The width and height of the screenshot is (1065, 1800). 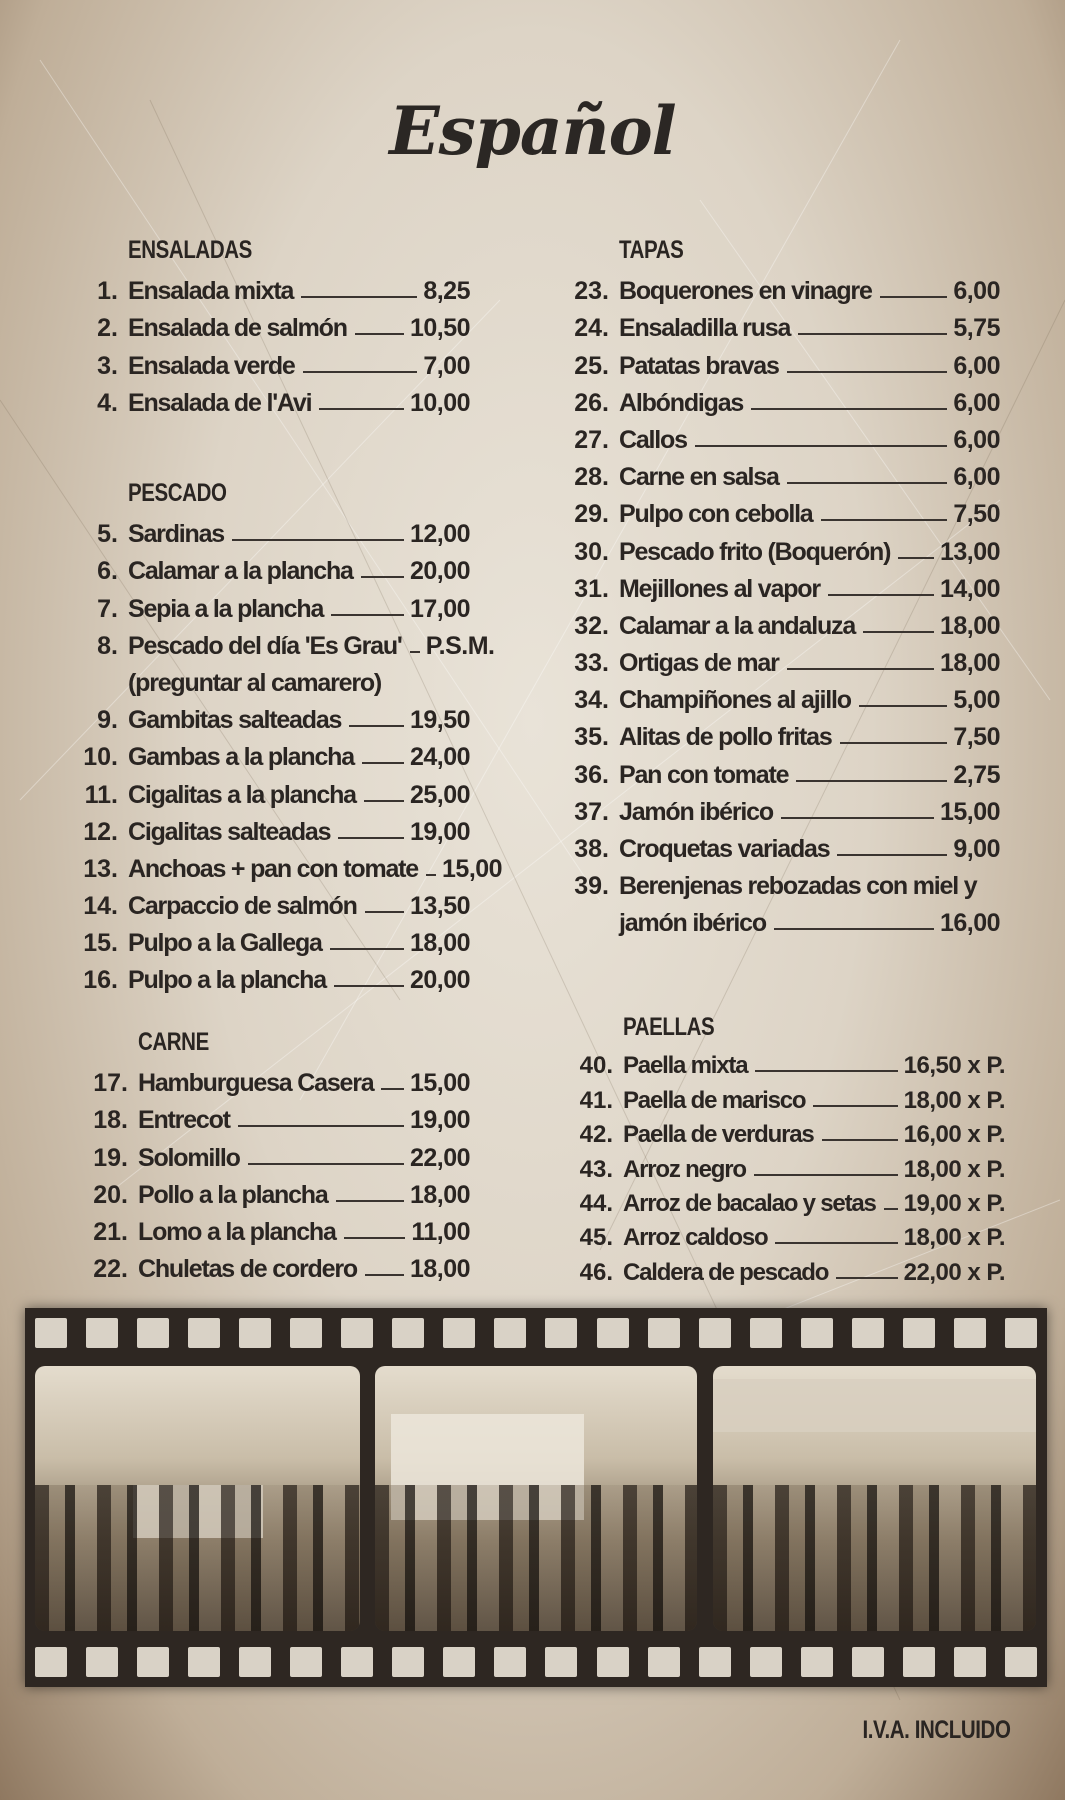 I want to click on item-number: 20., so click(x=110, y=1194).